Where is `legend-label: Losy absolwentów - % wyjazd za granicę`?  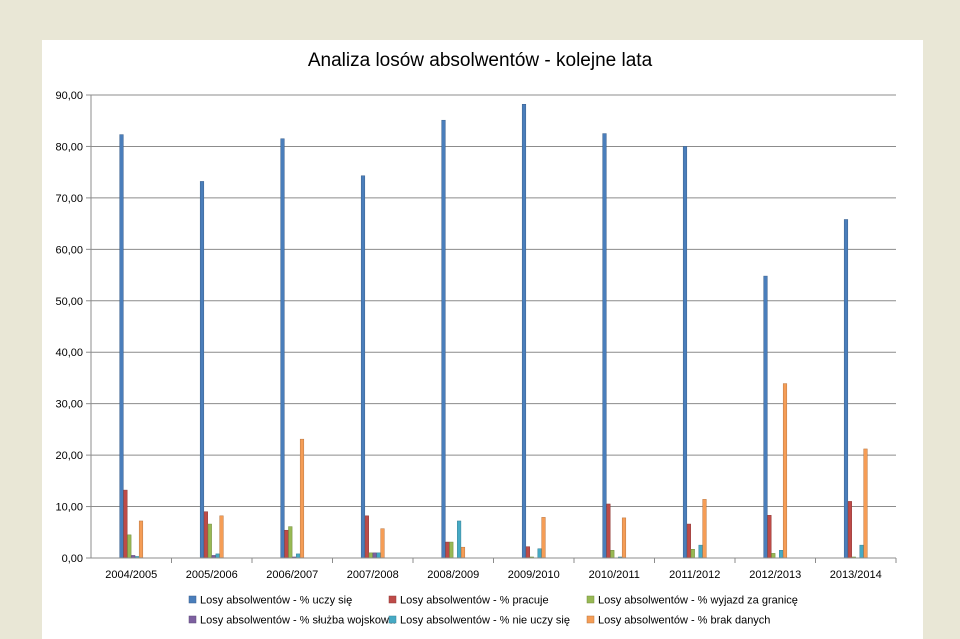 legend-label: Losy absolwentów - % wyjazd za granicę is located at coordinates (698, 601).